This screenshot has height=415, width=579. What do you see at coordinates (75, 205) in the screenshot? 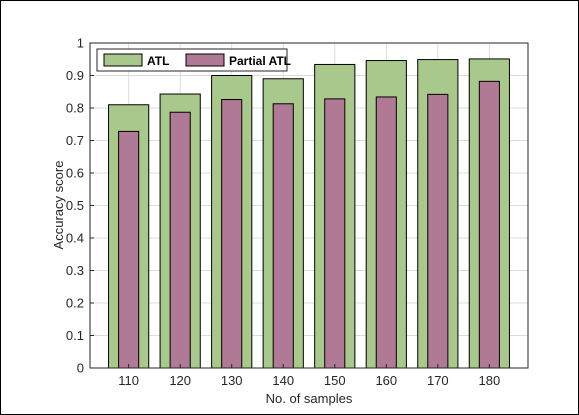
I see `y-tick-label: 0.5` at bounding box center [75, 205].